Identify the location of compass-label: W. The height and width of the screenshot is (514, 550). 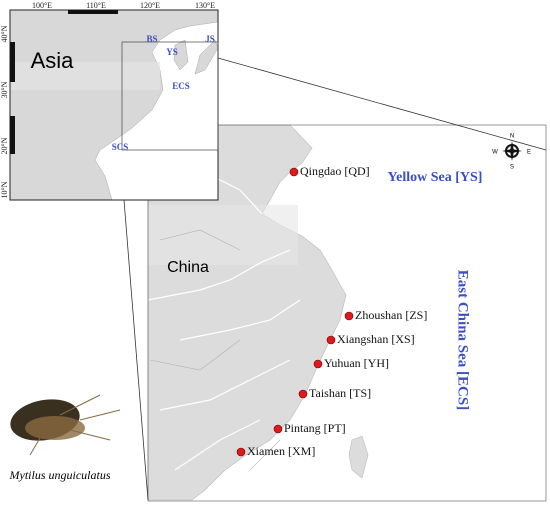
(495, 153).